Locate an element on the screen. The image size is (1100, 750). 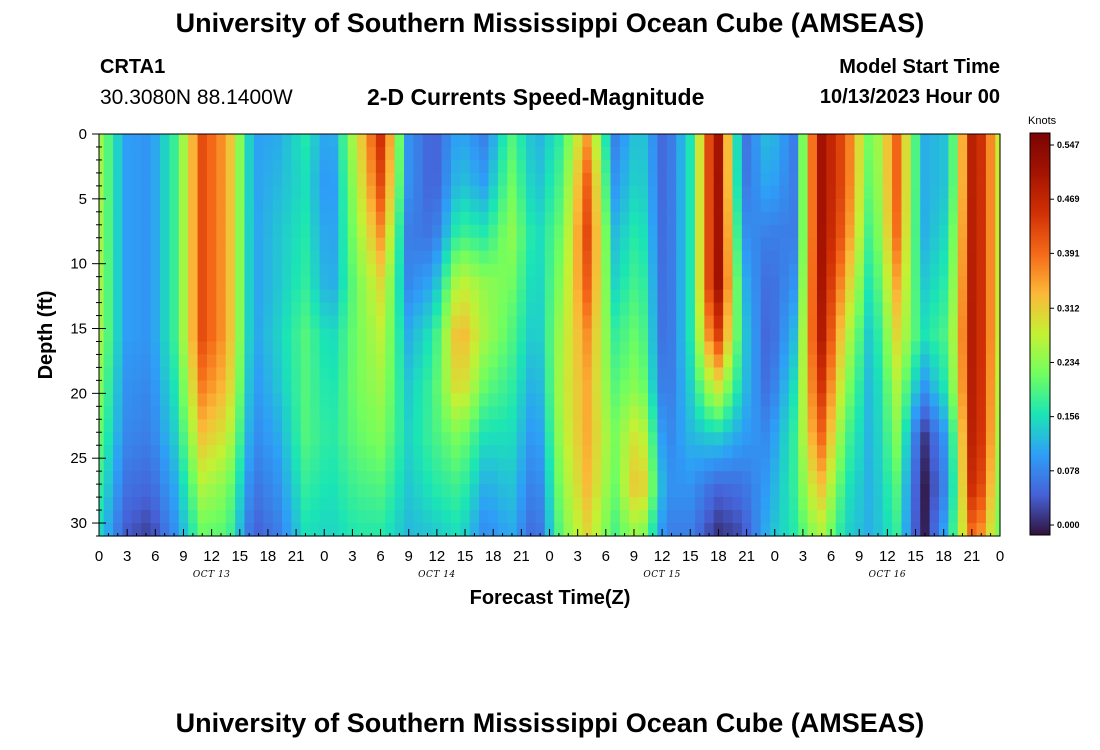
x-tick-label: 3 is located at coordinates (127, 556).